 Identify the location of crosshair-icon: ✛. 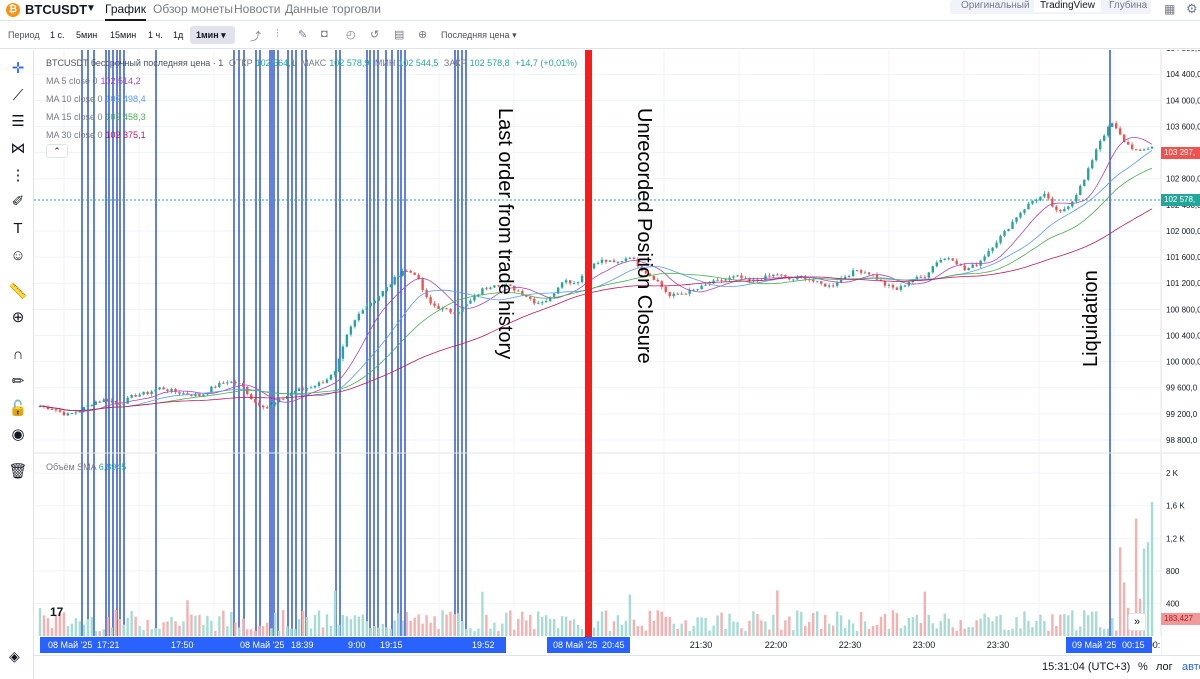
(18, 68).